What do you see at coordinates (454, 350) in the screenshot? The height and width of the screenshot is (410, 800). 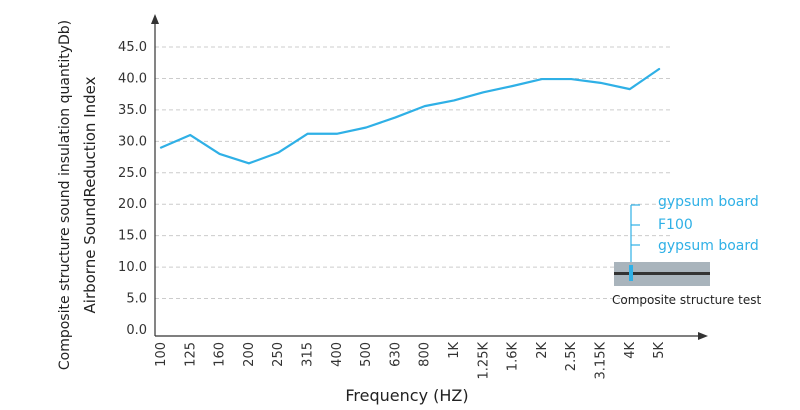 I see `x-tick-label: 1K` at bounding box center [454, 350].